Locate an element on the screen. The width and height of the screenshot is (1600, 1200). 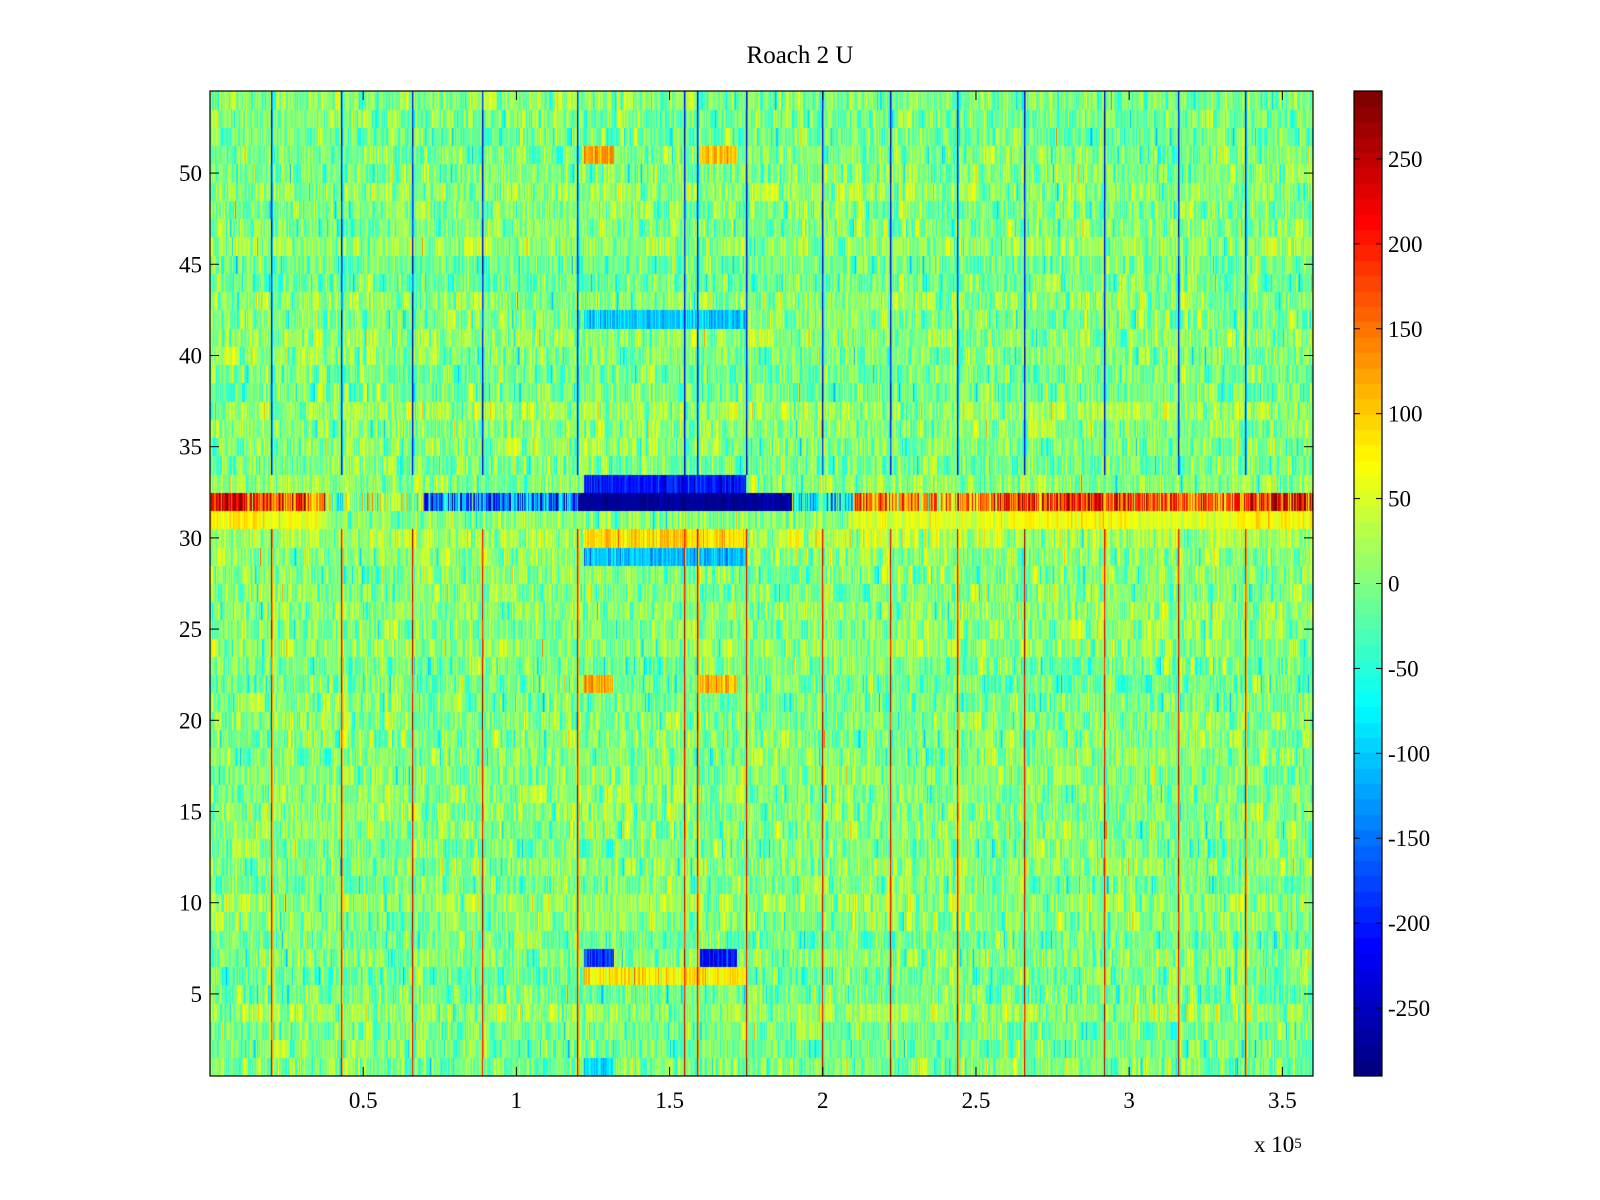
colorbar-tick-label: 50 is located at coordinates (1399, 499).